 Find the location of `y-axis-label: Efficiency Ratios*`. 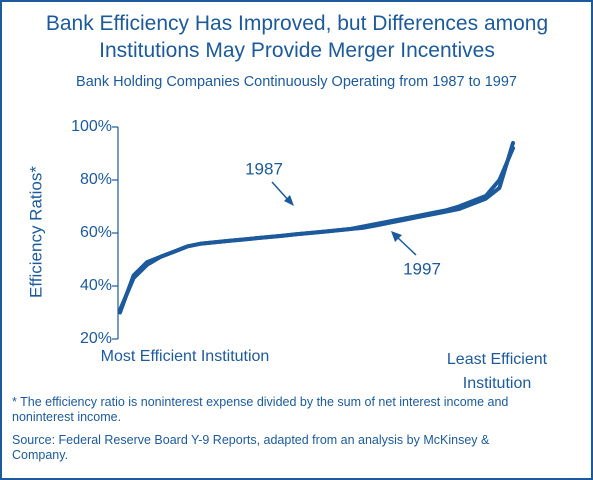

y-axis-label: Efficiency Ratios* is located at coordinates (35, 232).